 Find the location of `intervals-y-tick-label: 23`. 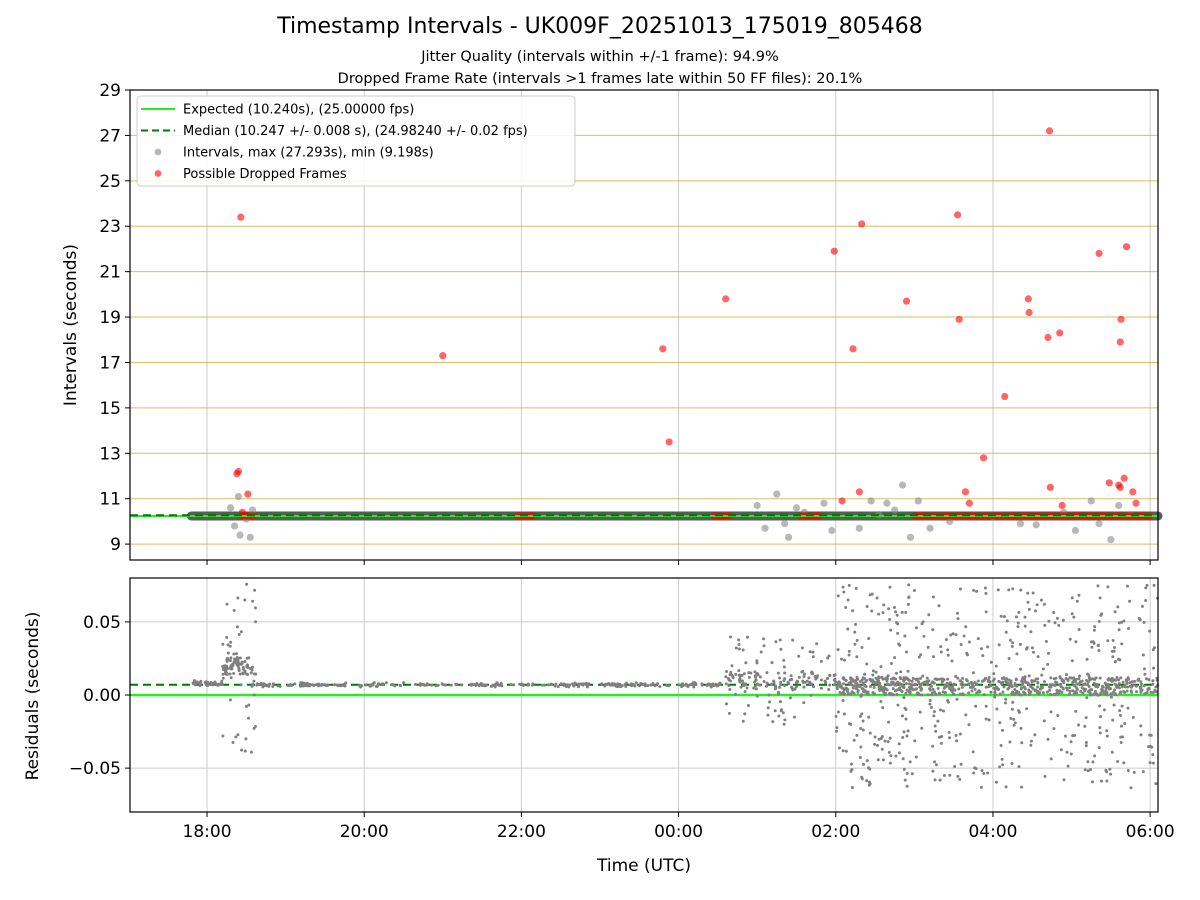

intervals-y-tick-label: 23 is located at coordinates (110, 227).